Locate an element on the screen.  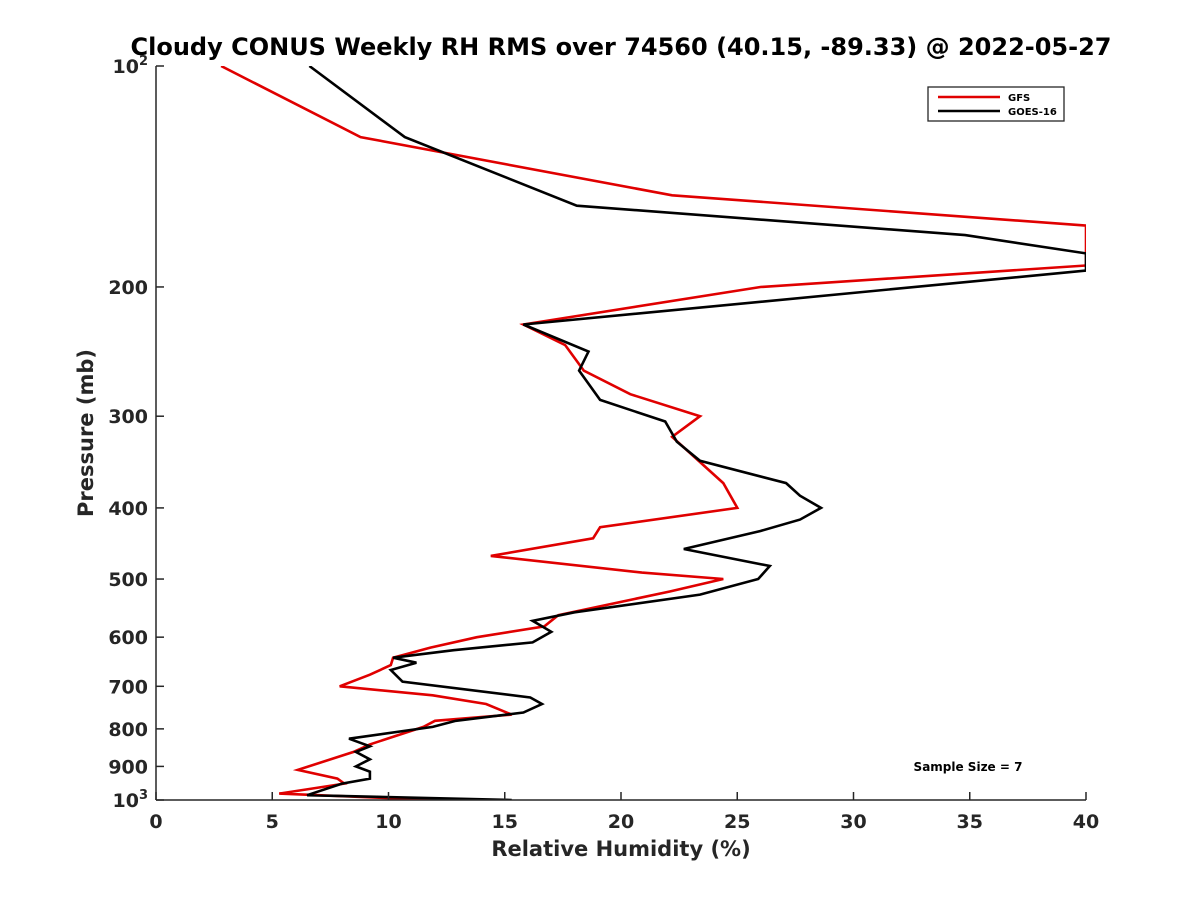
y-axis-label: Pressure (mb) is located at coordinates (86, 433).